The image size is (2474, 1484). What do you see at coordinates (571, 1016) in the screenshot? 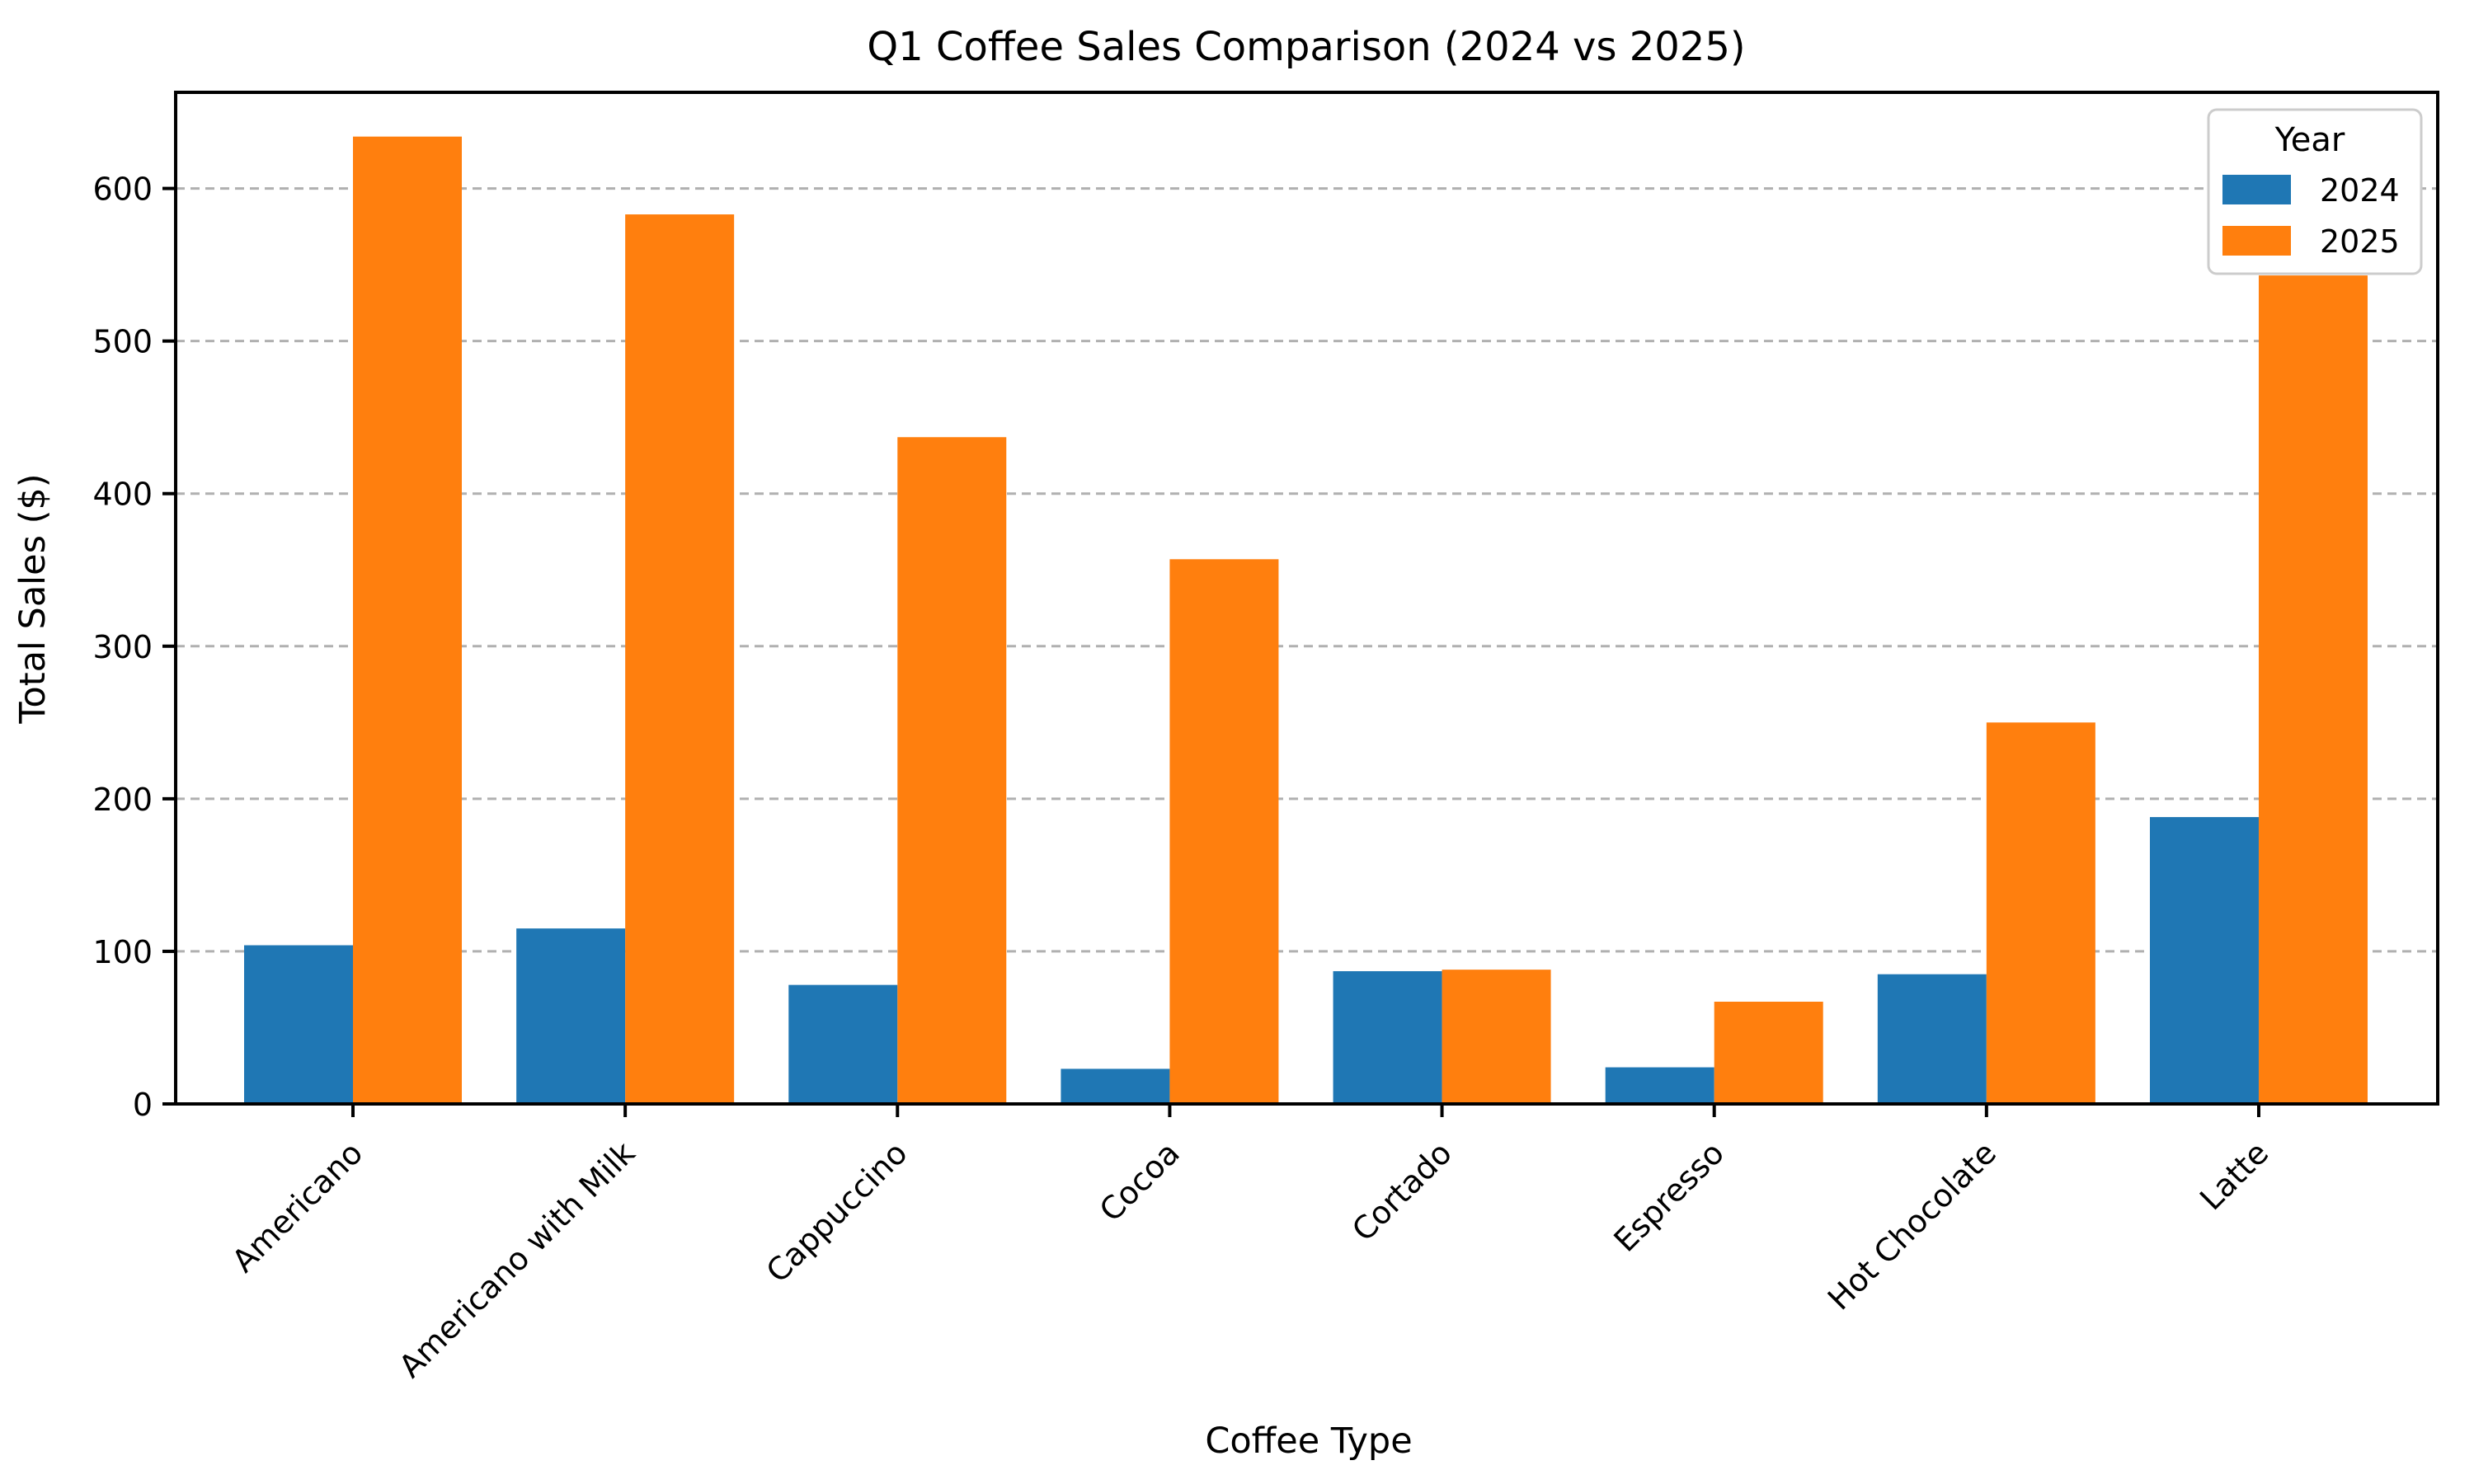
I see `bar-americano-with-milk-2024` at bounding box center [571, 1016].